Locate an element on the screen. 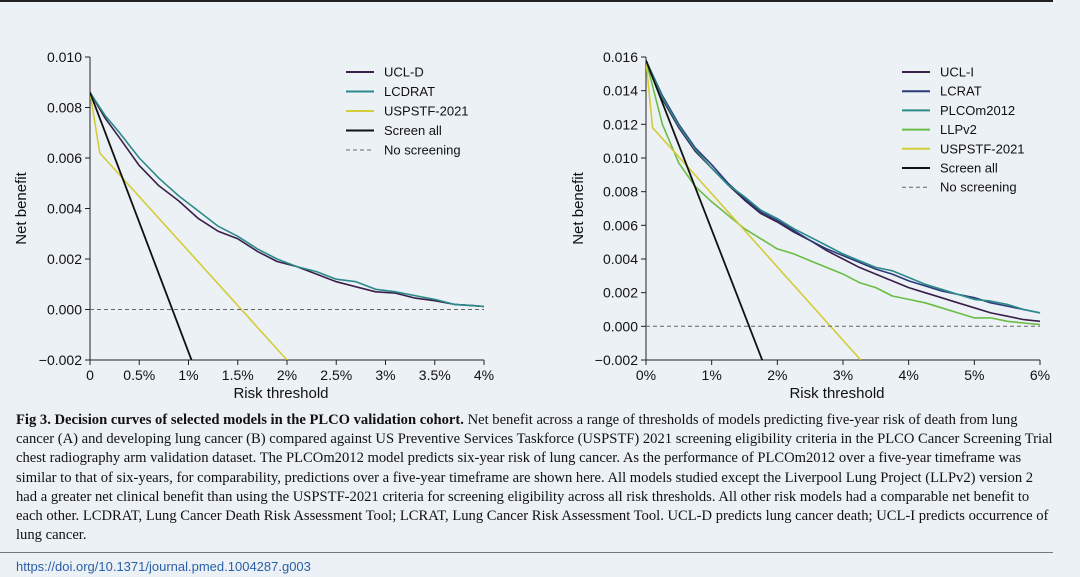 The image size is (1080, 577). x-tick-label: 0.5% is located at coordinates (139, 375).